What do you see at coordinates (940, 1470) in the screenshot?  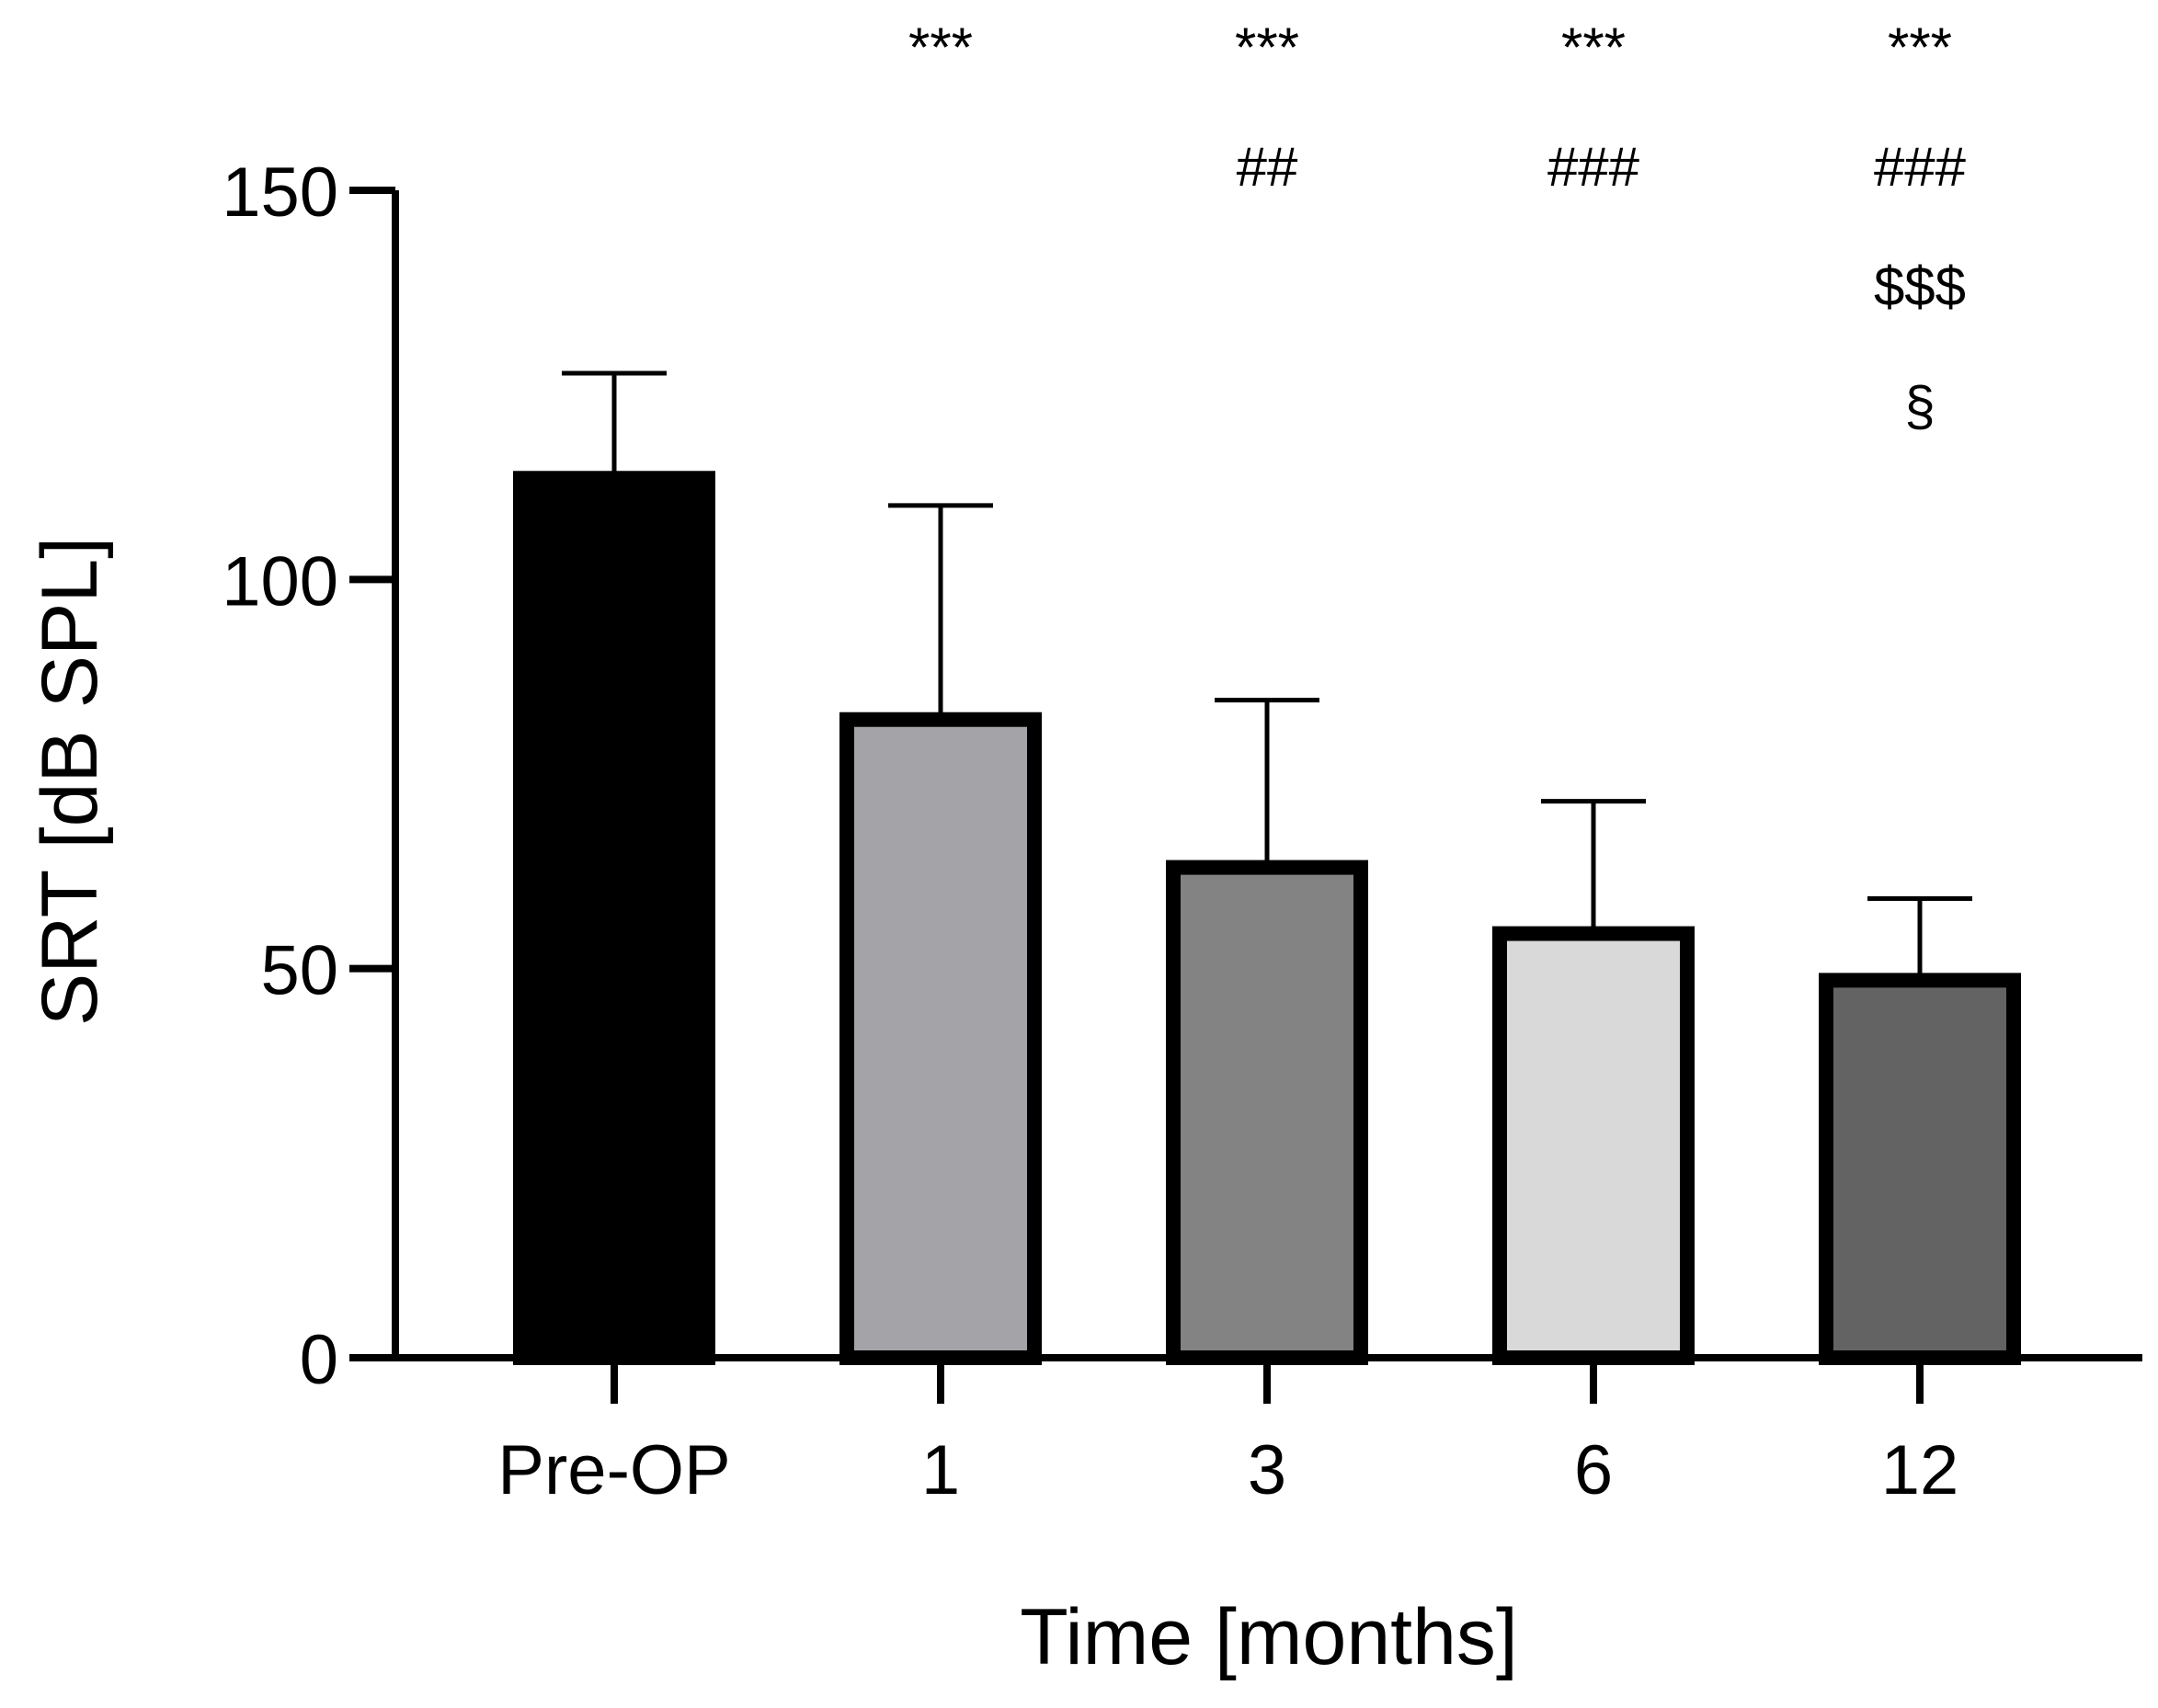 I see `x-tick-label-1: 1` at bounding box center [940, 1470].